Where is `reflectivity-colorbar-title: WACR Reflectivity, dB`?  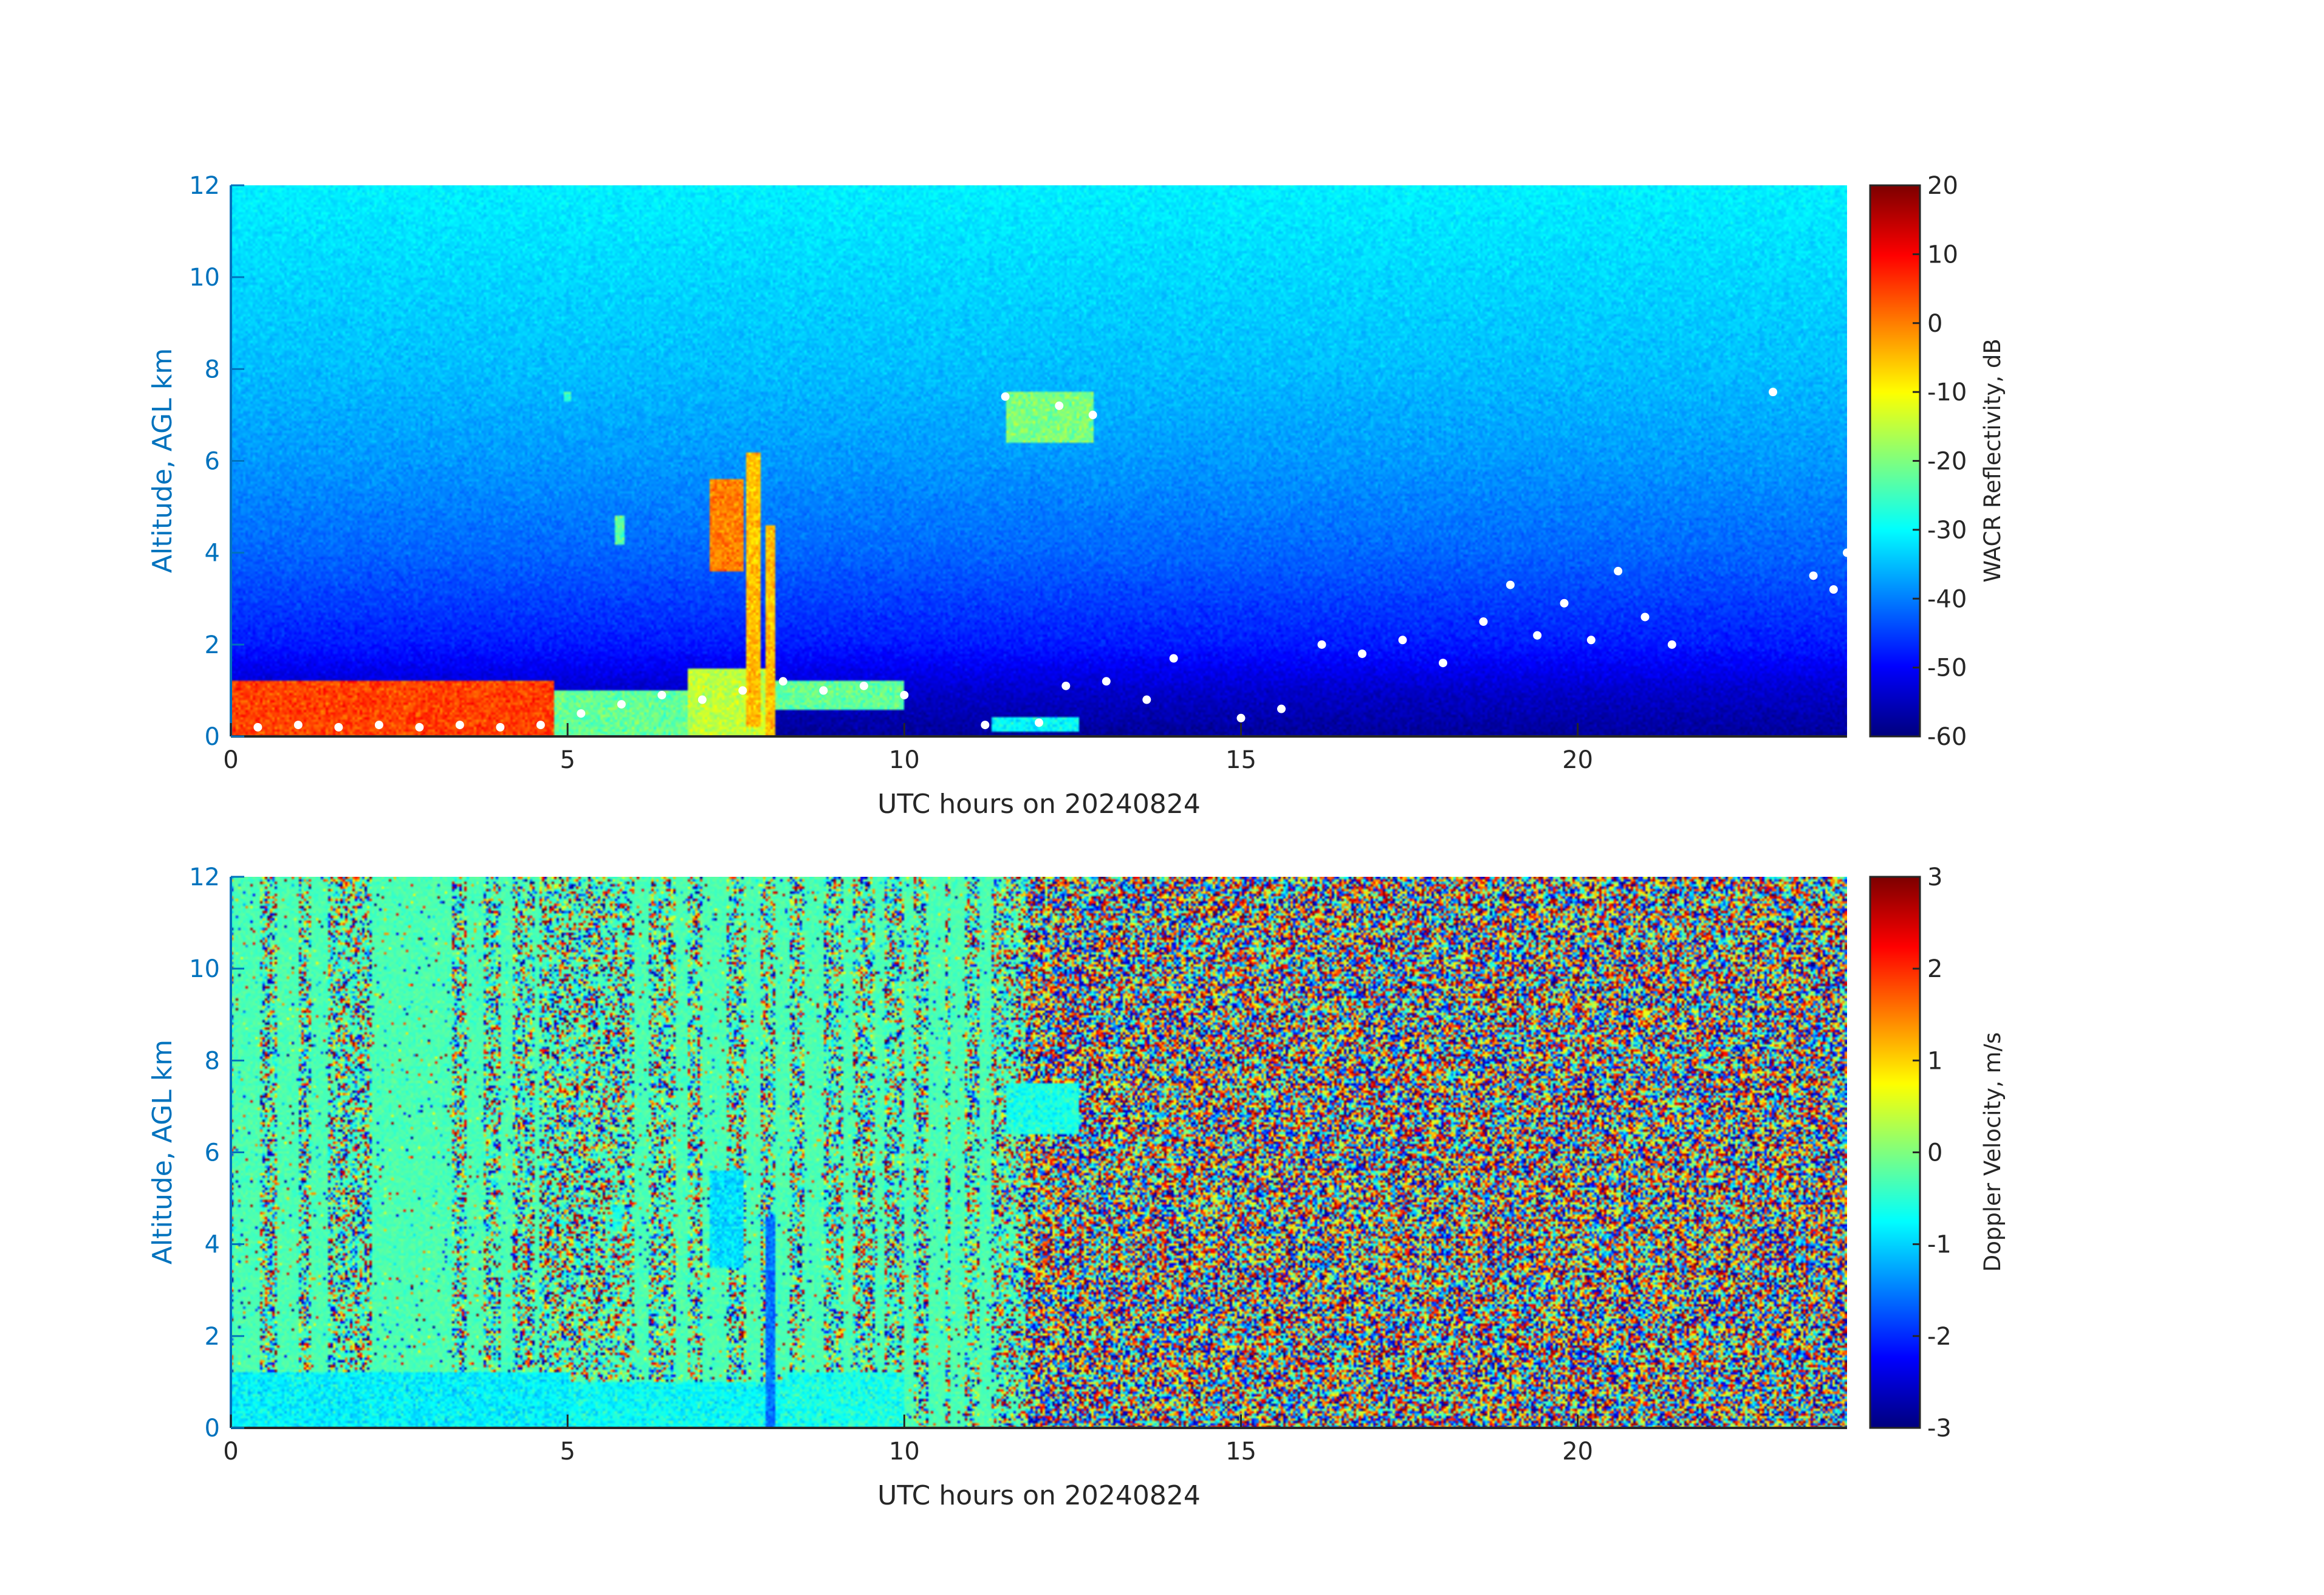 reflectivity-colorbar-title: WACR Reflectivity, dB is located at coordinates (1993, 460).